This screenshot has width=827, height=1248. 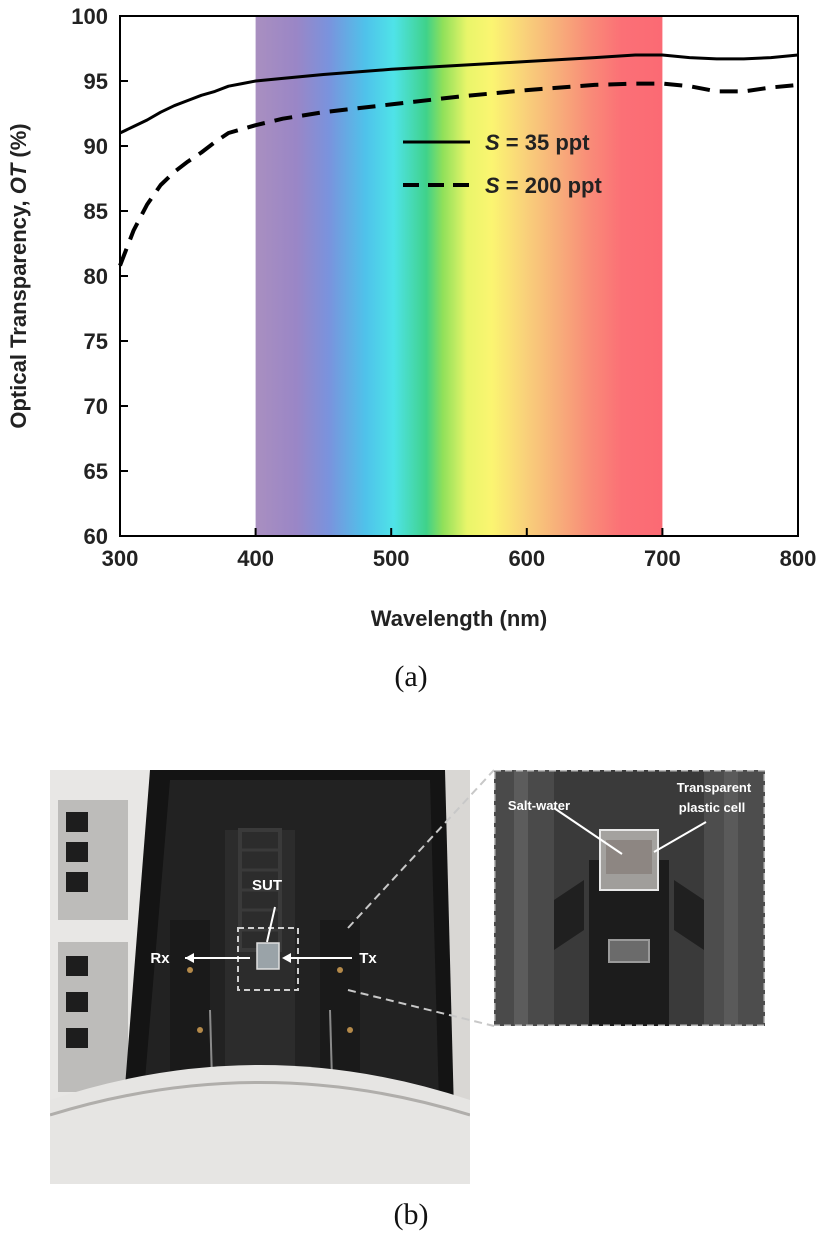 I want to click on y-axis-title-part-2: OT, so click(x=18, y=178).